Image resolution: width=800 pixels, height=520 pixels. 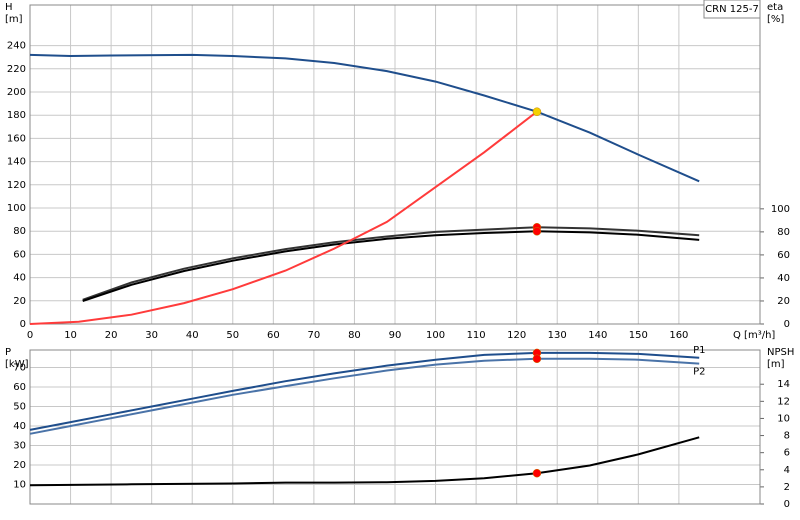 I want to click on series-label: P2, so click(x=699, y=372).